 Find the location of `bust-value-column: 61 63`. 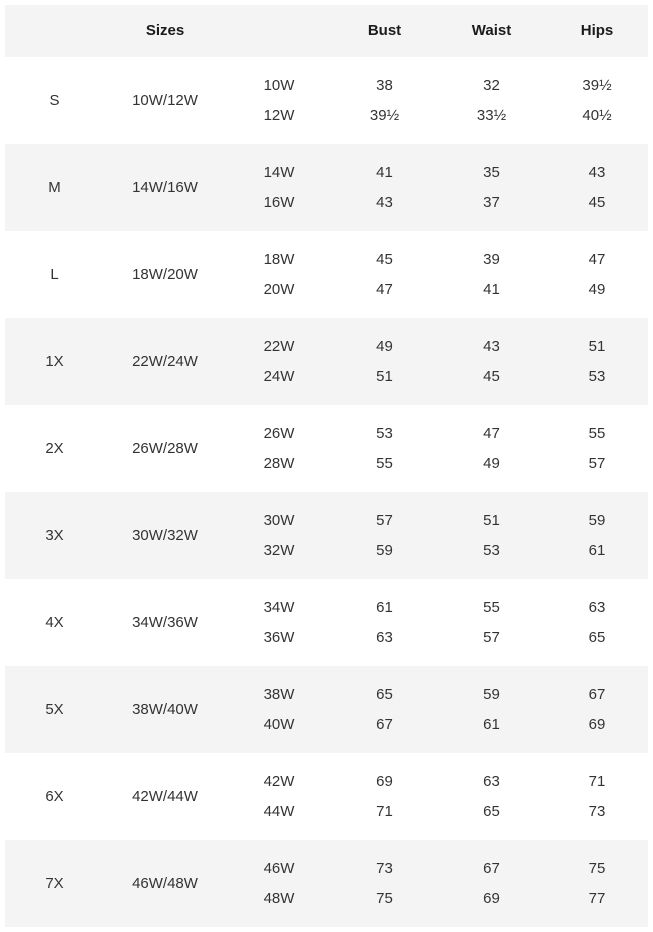

bust-value-column: 61 63 is located at coordinates (384, 622).